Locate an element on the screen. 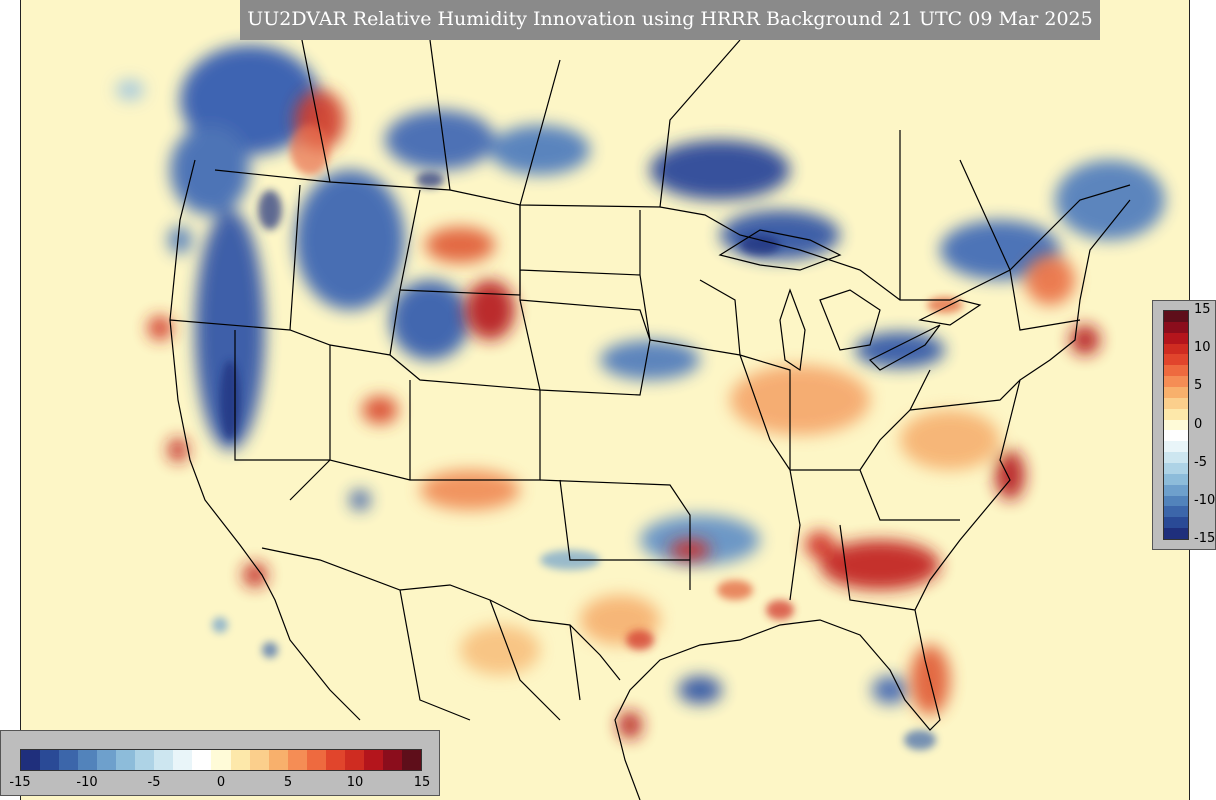 Image resolution: width=1216 pixels, height=800 pixels. colorbar-vertical-tick: 10 is located at coordinates (1202, 347).